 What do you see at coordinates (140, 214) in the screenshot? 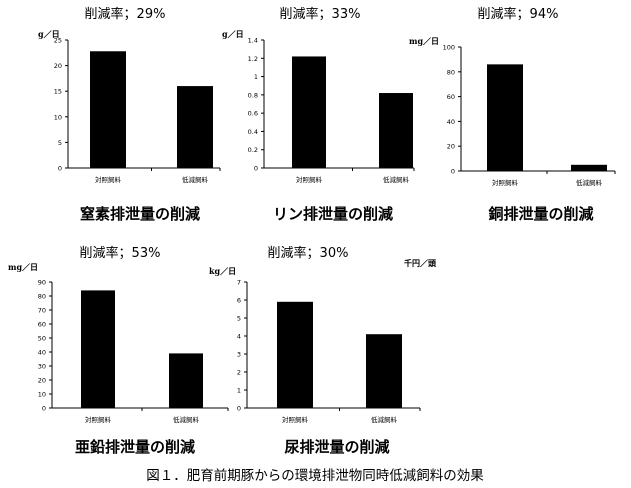
I see `panel-title: 窒素排泄量の削減` at bounding box center [140, 214].